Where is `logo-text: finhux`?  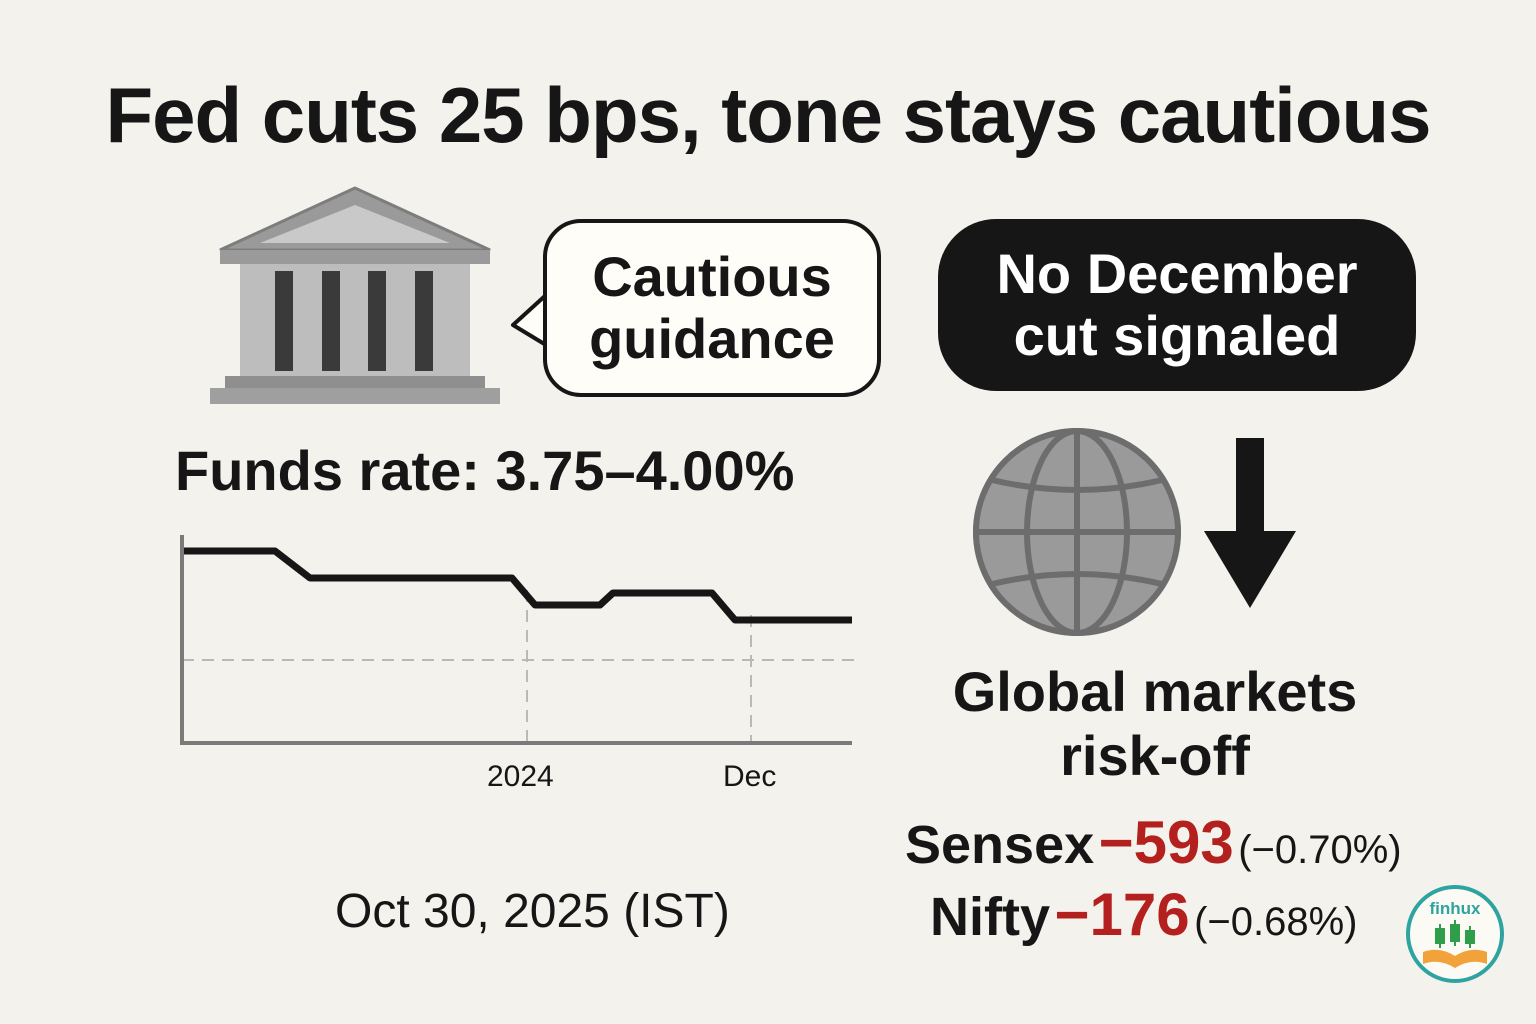 logo-text: finhux is located at coordinates (1456, 908).